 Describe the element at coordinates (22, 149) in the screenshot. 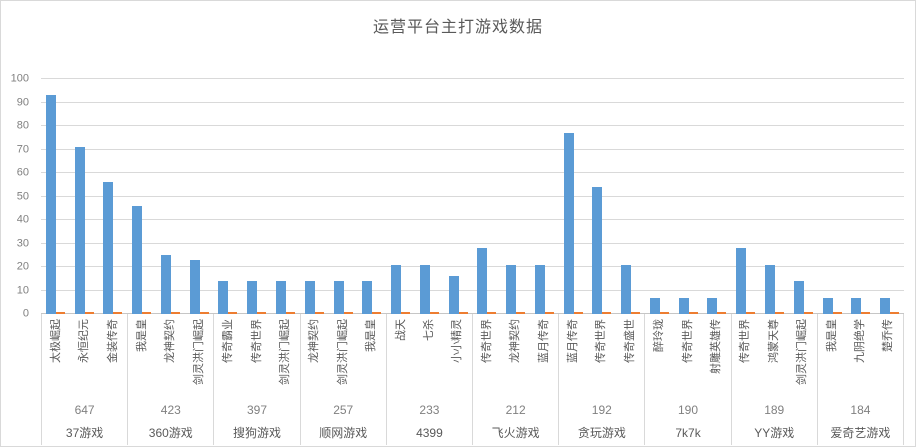

I see `y-tick-label: 70` at that location.